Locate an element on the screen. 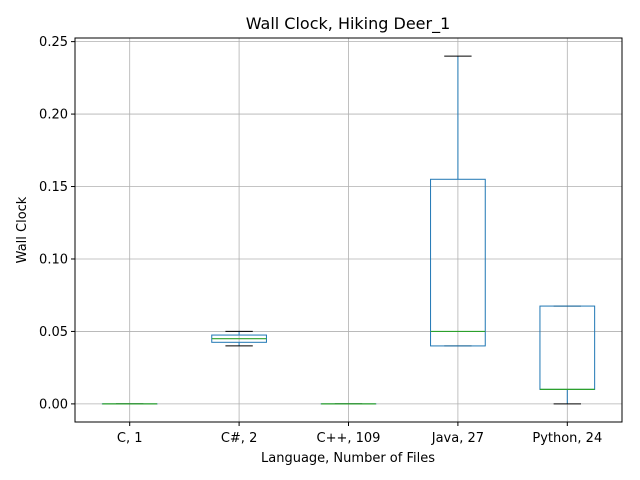 The width and height of the screenshot is (640, 480). x-axis-label: Language, Number of Files is located at coordinates (348, 458).